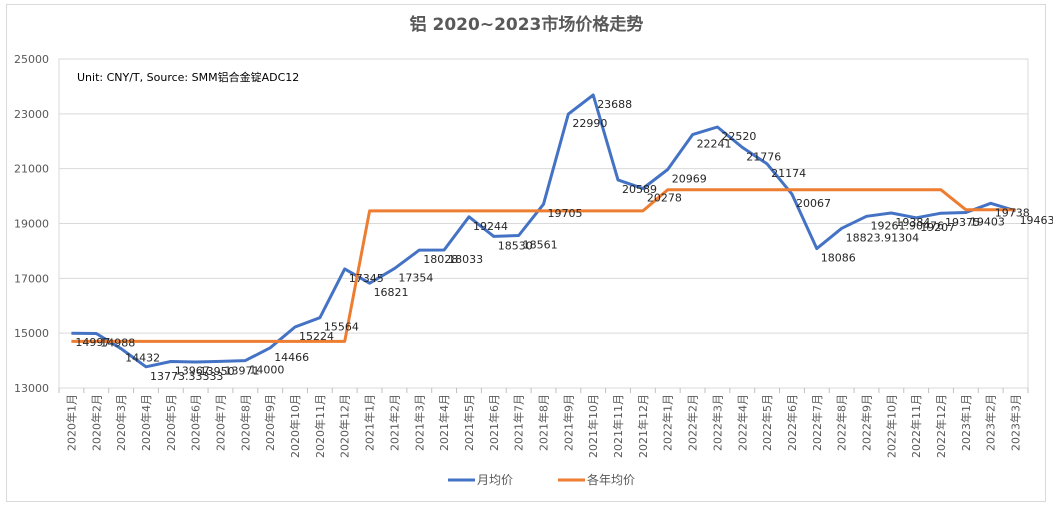  Describe the element at coordinates (494, 422) in the screenshot. I see `x-tick-label: 2021年6月` at that location.